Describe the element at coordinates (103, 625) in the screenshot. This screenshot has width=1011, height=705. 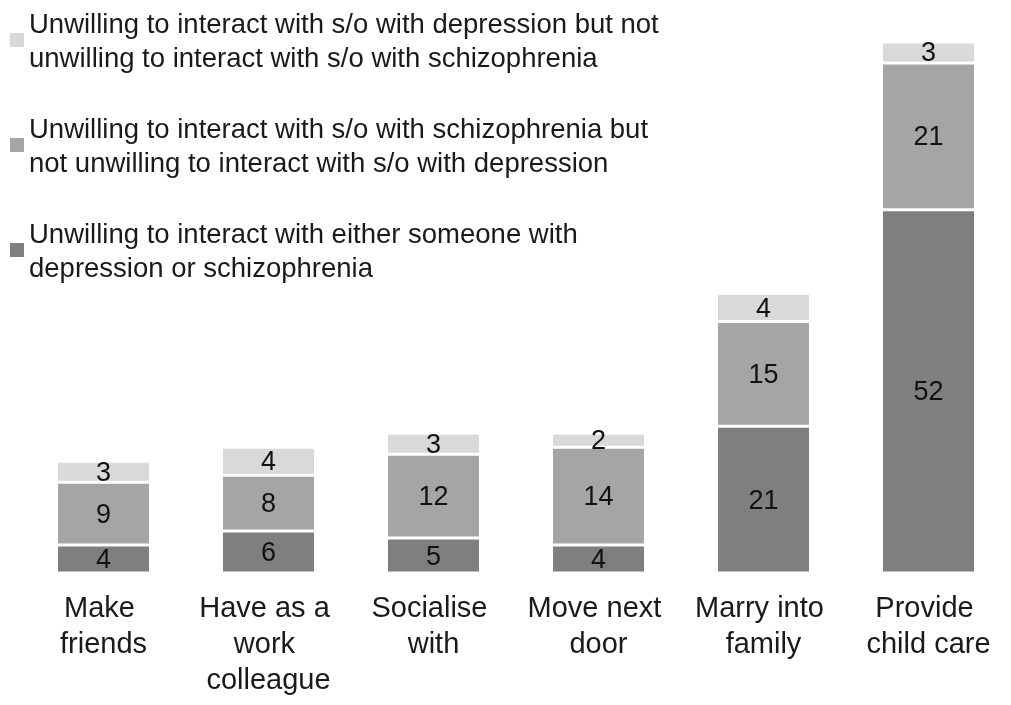
I see `x-tick-label: Make friends` at that location.